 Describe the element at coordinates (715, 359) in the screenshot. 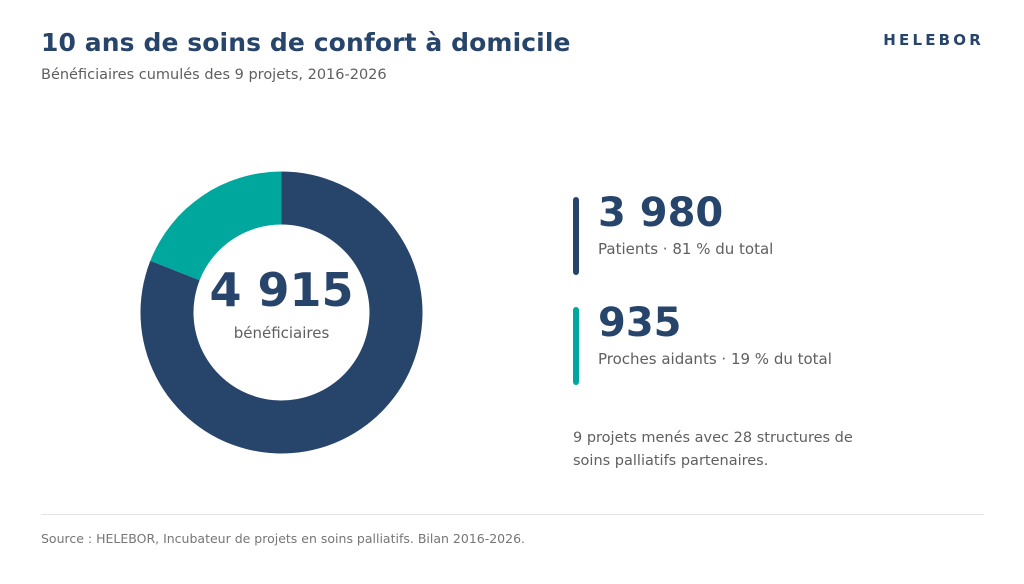

I see `stat-proches-aidants-label: Proches aidants · 19 % du total` at that location.